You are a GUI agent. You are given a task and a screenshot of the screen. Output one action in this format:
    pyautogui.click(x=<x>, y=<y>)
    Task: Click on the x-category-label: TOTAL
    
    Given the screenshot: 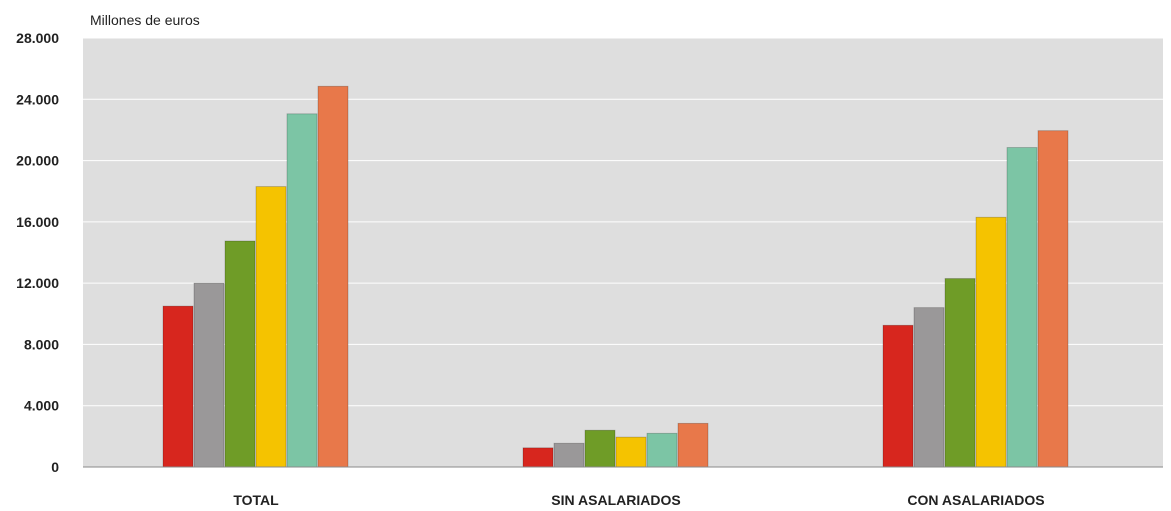 What is the action you would take?
    pyautogui.click(x=256, y=500)
    